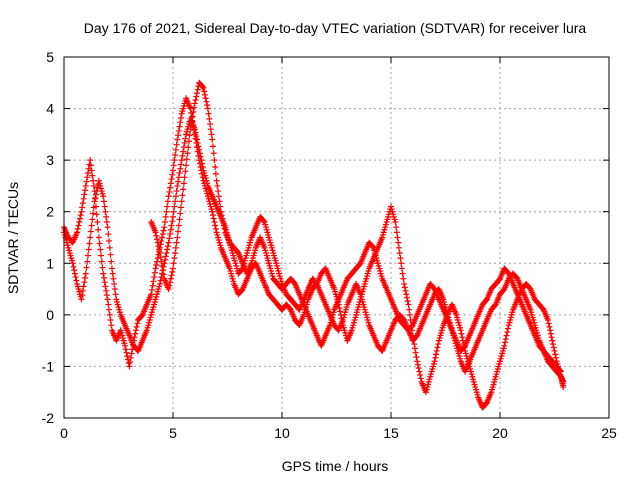 This screenshot has width=640, height=480. What do you see at coordinates (64, 433) in the screenshot?
I see `x-tick-label: 0` at bounding box center [64, 433].